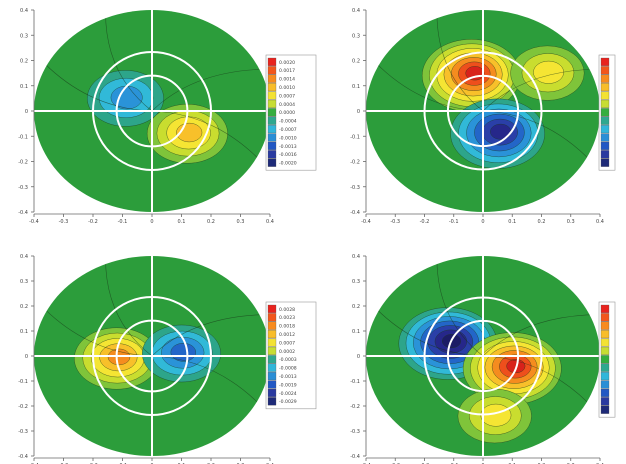 The image size is (626, 464). What do you see at coordinates (288, 402) in the screenshot?
I see `colorbar-label: -0.0029` at bounding box center [288, 402].